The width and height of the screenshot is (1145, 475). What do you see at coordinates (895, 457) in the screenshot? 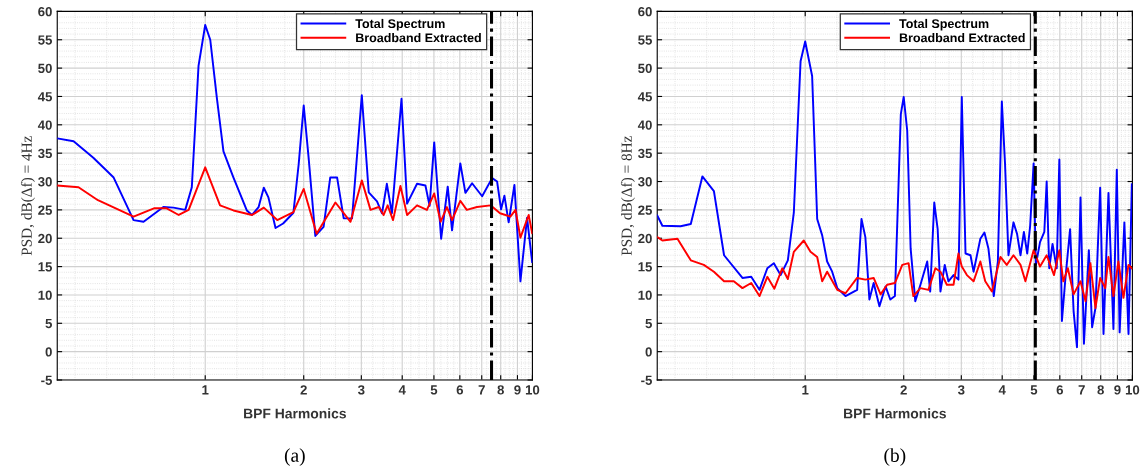
I see `text: (b)` at bounding box center [895, 457].